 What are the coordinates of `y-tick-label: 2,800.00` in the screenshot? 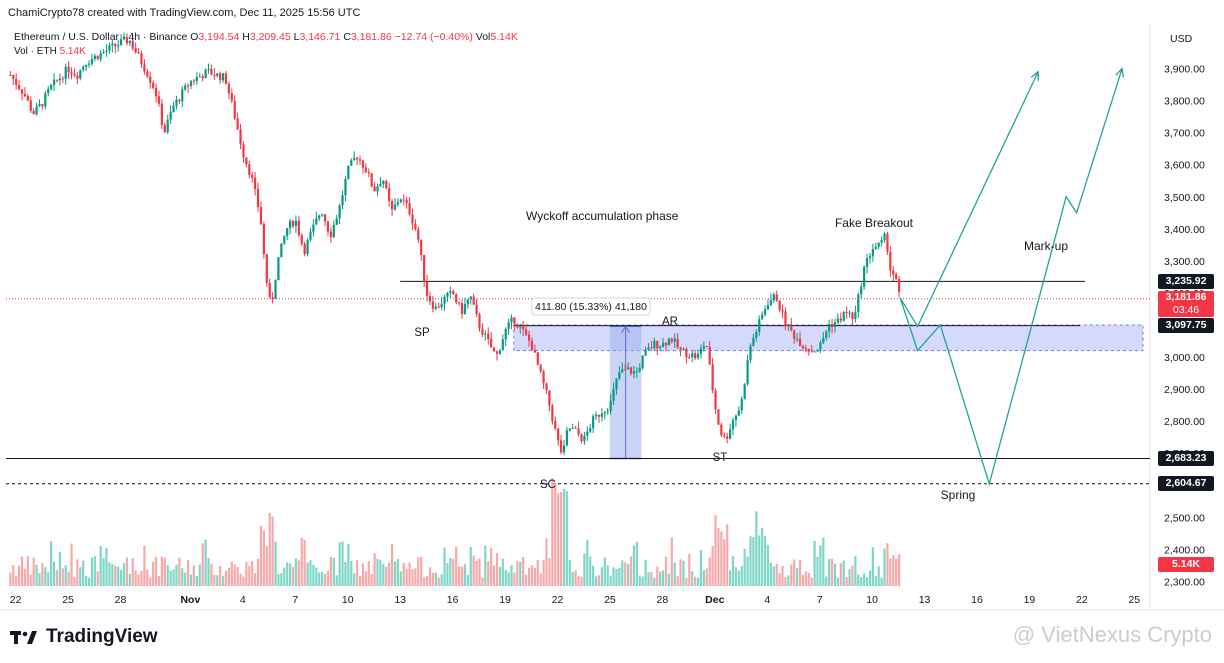 It's located at (1184, 422).